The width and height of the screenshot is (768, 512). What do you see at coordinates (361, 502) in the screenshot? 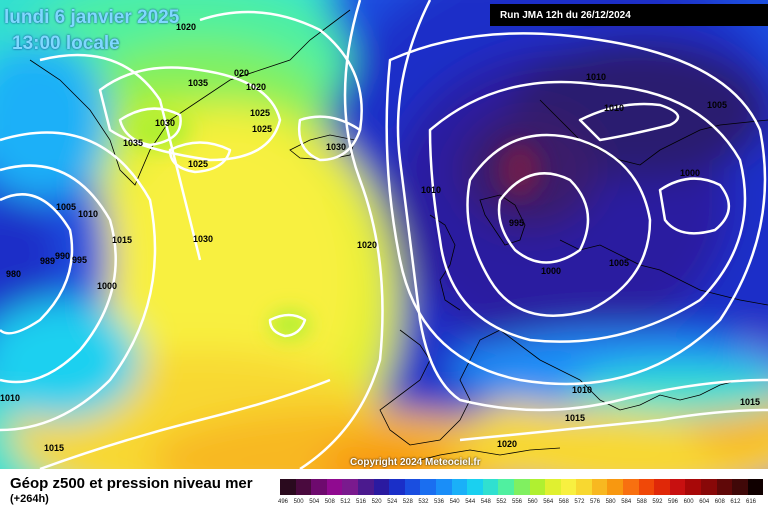
I see `colorbar-tick-label: 516` at bounding box center [361, 502].